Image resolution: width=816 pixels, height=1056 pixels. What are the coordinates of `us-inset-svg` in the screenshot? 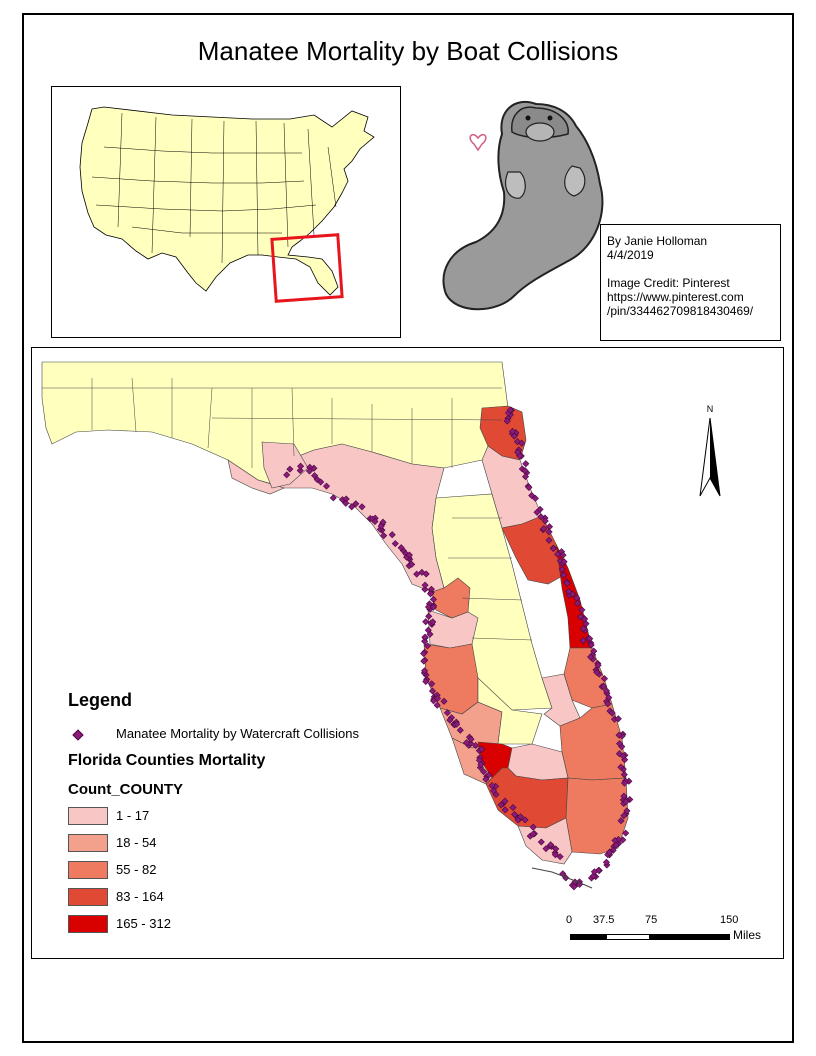 It's located at (227, 204).